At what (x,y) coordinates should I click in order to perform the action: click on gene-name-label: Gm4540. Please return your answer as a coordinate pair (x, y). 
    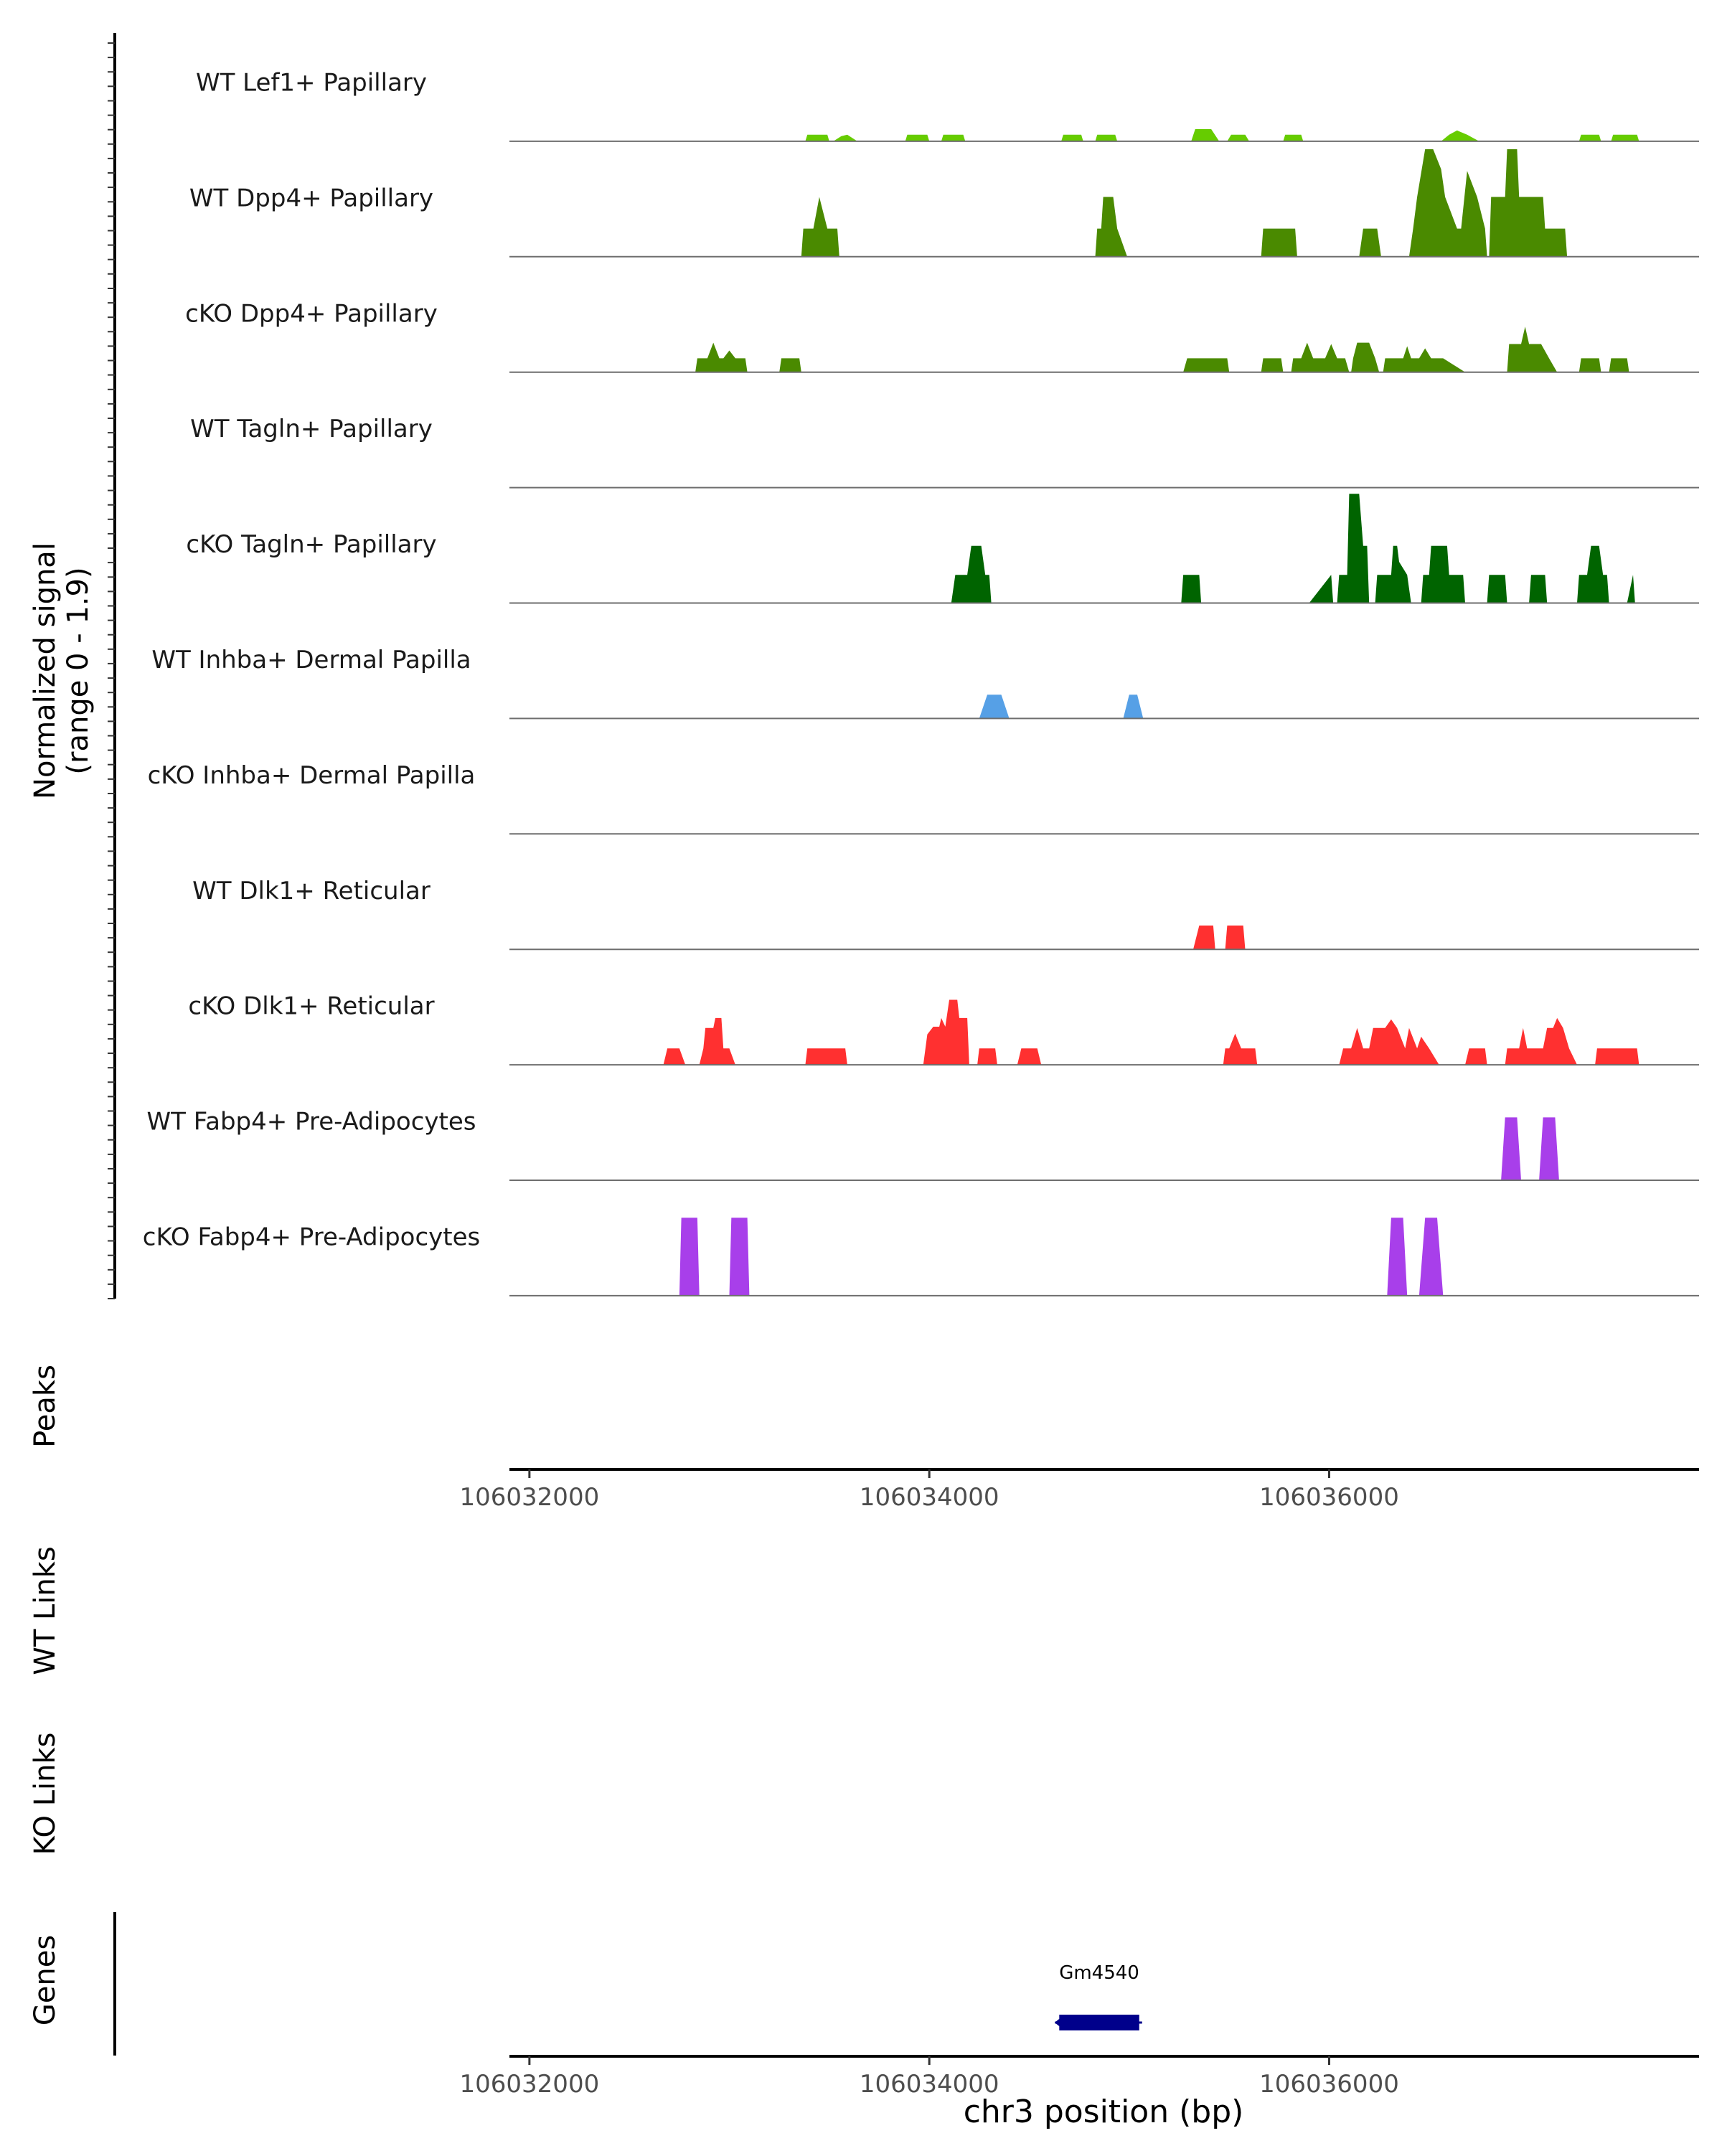
    Looking at the image, I should click on (1099, 1973).